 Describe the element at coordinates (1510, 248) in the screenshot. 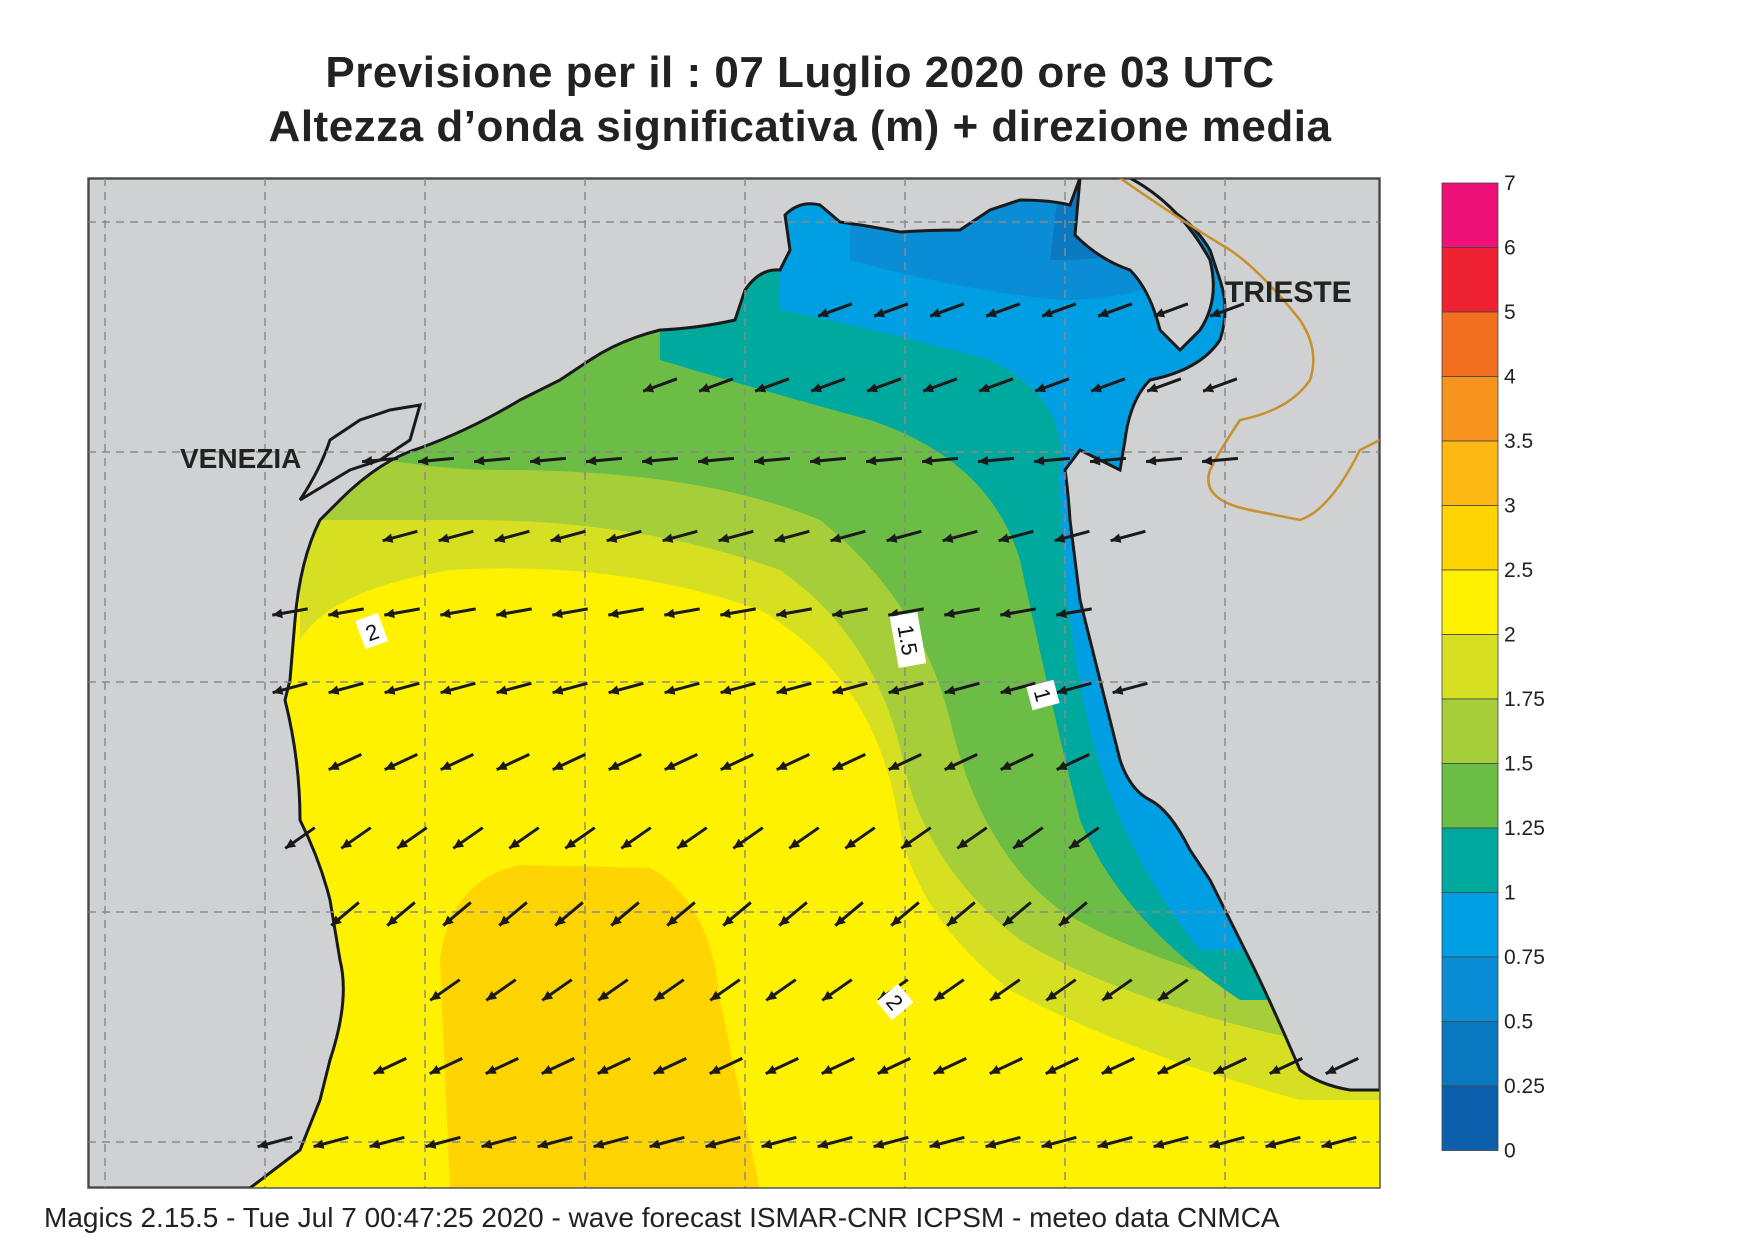

I see `colorbar-tick-label: 6` at that location.